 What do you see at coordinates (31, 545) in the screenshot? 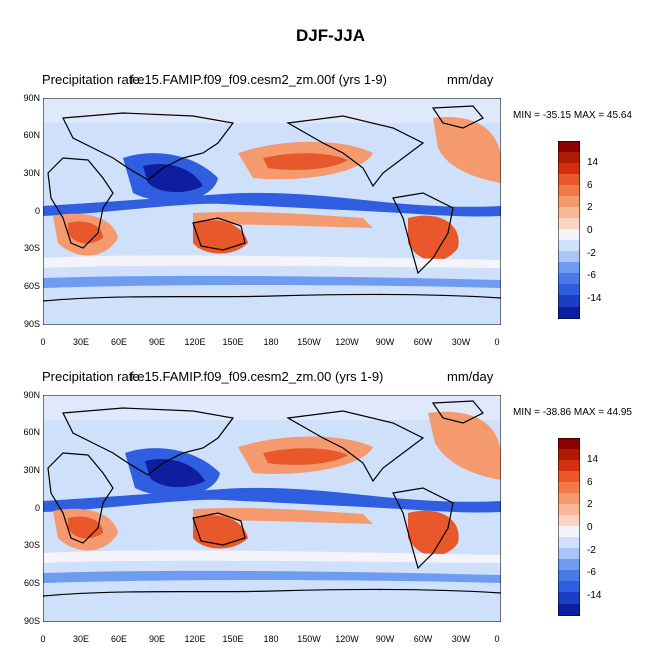
I see `ylab-30s: 30S` at bounding box center [31, 545].